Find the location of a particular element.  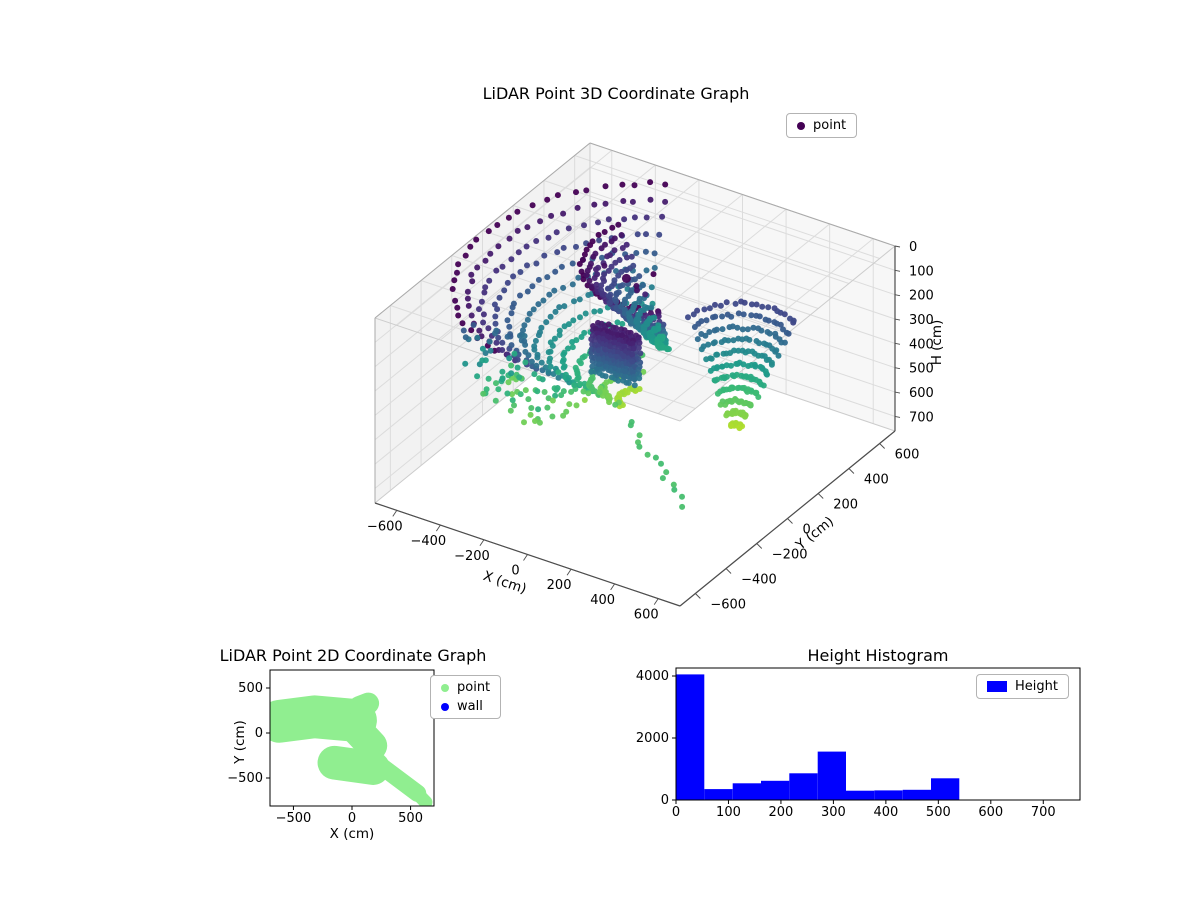

svg-text: 2000 is located at coordinates (652, 738).